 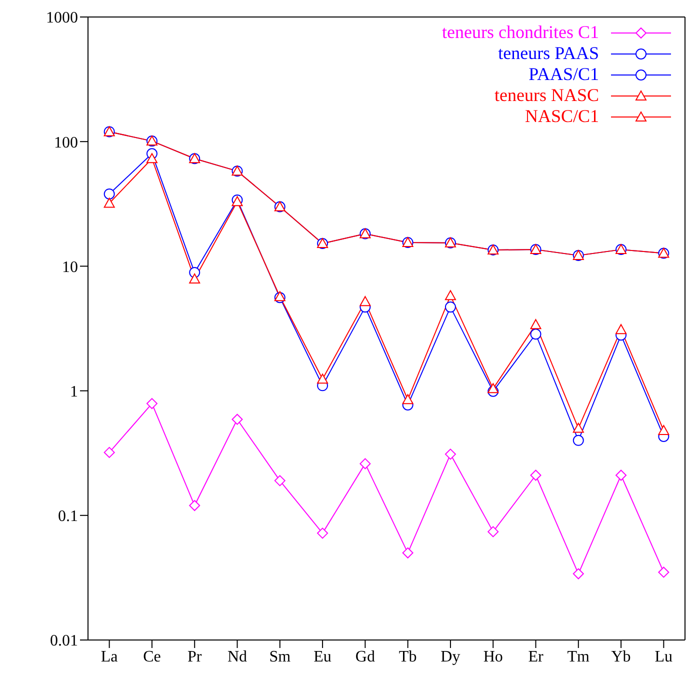 What do you see at coordinates (663, 657) in the screenshot?
I see `x-tick-label: Lu` at bounding box center [663, 657].